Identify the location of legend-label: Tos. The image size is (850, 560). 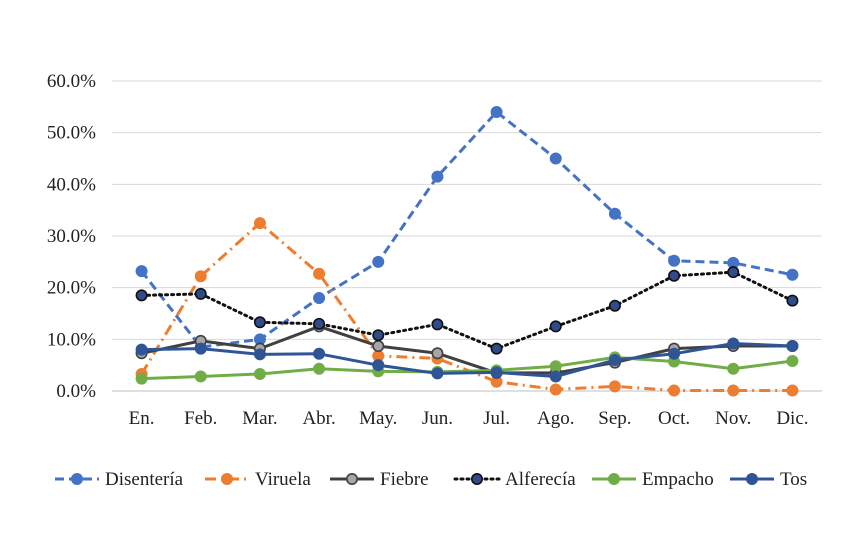
(793, 479).